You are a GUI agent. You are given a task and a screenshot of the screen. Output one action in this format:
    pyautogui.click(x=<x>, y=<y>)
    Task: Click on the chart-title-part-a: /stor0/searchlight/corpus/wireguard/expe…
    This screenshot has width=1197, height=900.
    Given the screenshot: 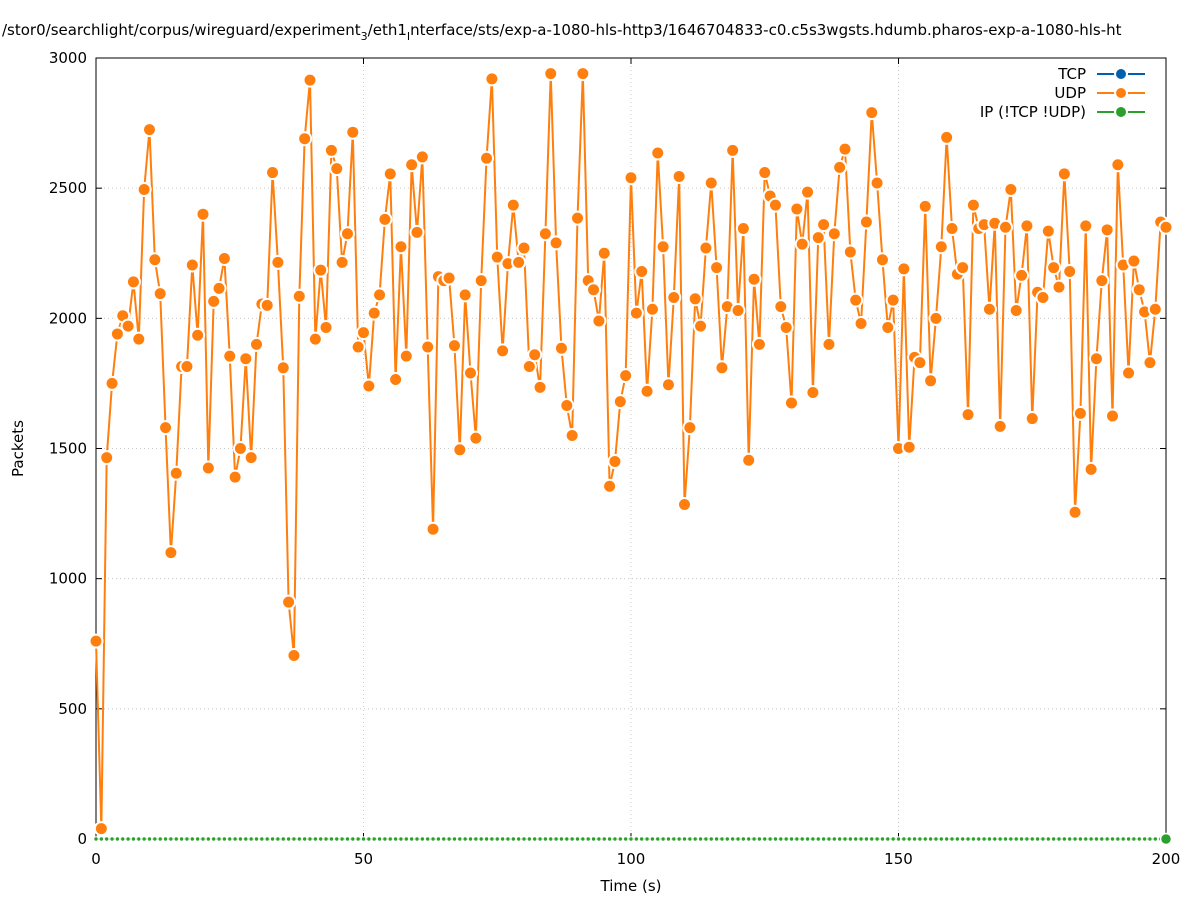 What is the action you would take?
    pyautogui.click(x=181, y=30)
    